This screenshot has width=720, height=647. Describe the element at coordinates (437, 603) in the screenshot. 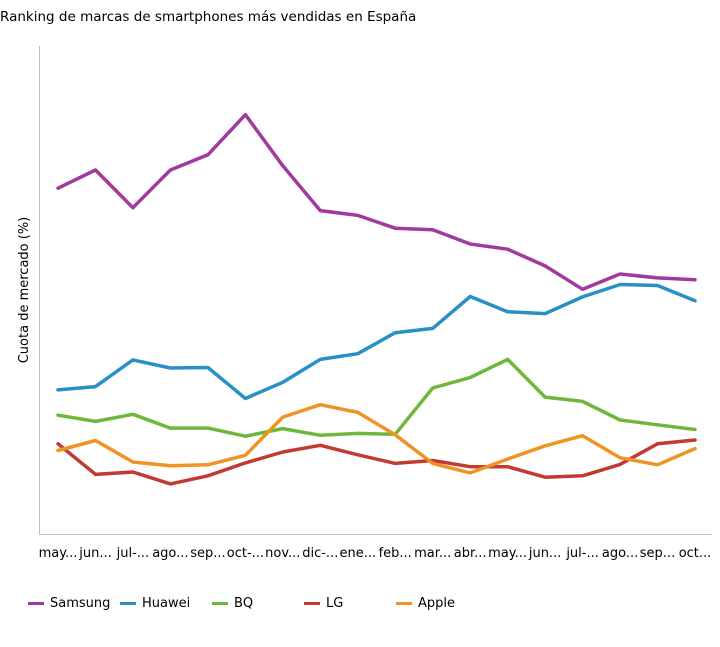

I see `legend-label: Apple` at that location.